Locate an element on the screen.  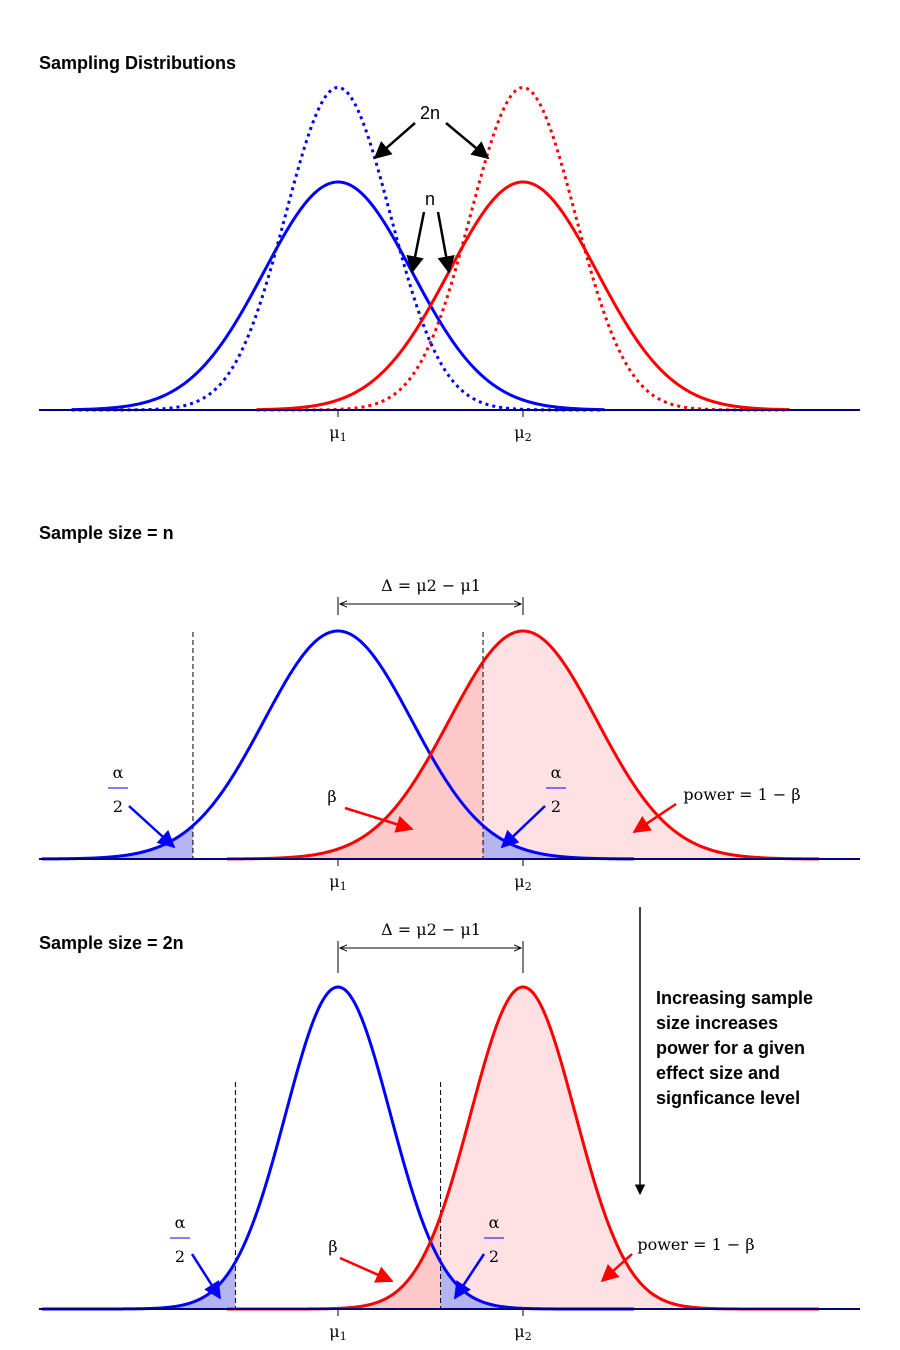
panel1-ticks: μ1 μ2 is located at coordinates (430, 427).